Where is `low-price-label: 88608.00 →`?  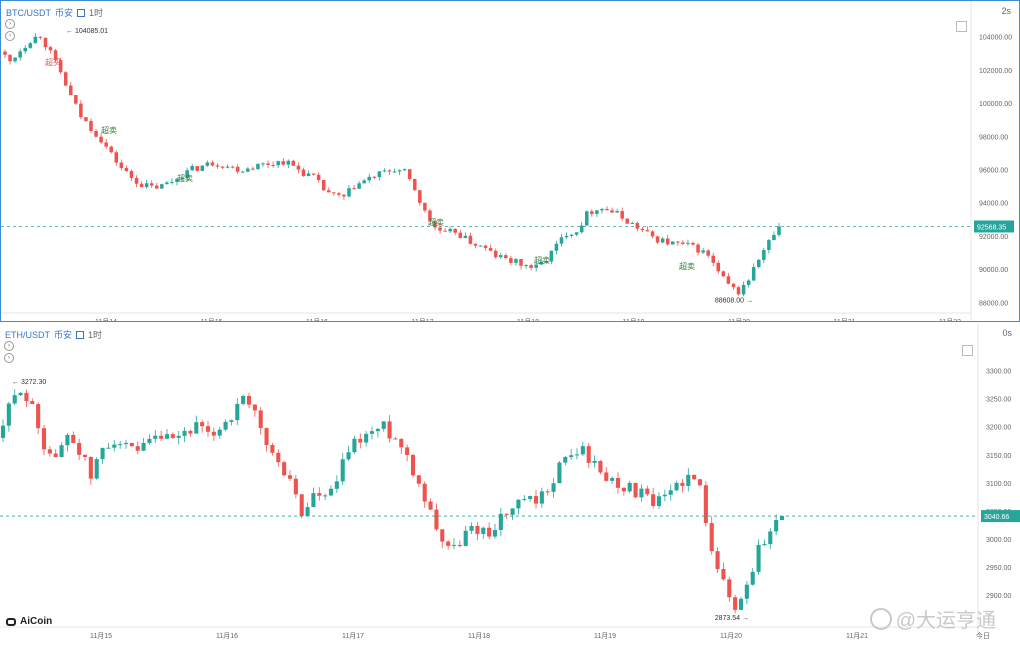 low-price-label: 88608.00 → is located at coordinates (734, 300).